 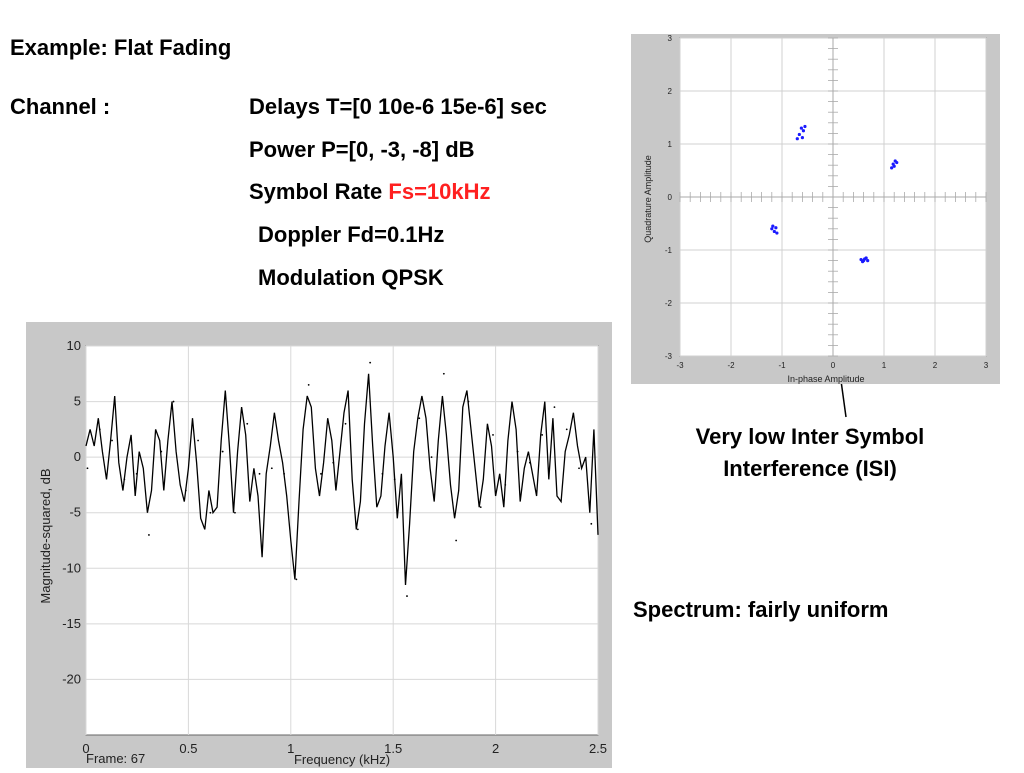 I want to click on spectrum-ytick: -15, so click(x=71, y=623).